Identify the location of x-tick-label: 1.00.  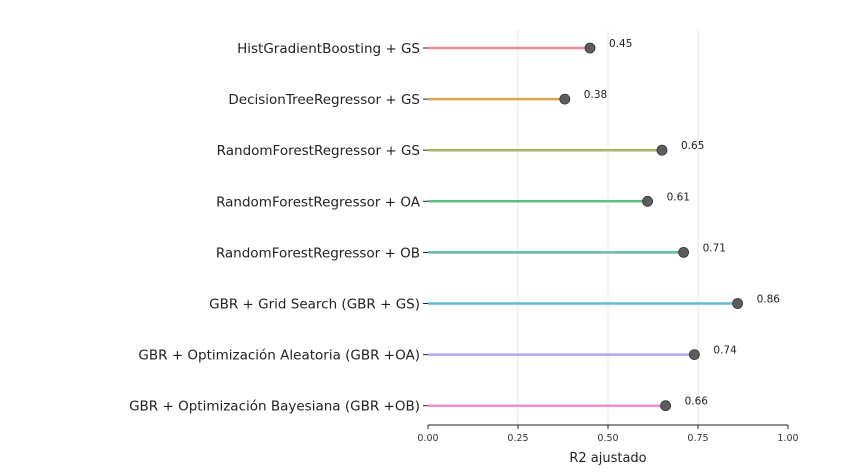
(787, 438).